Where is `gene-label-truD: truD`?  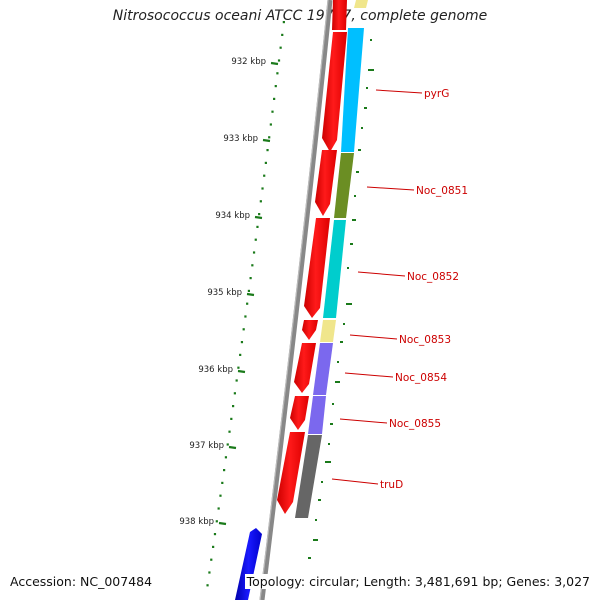
gene-label-truD: truD is located at coordinates (391, 485).